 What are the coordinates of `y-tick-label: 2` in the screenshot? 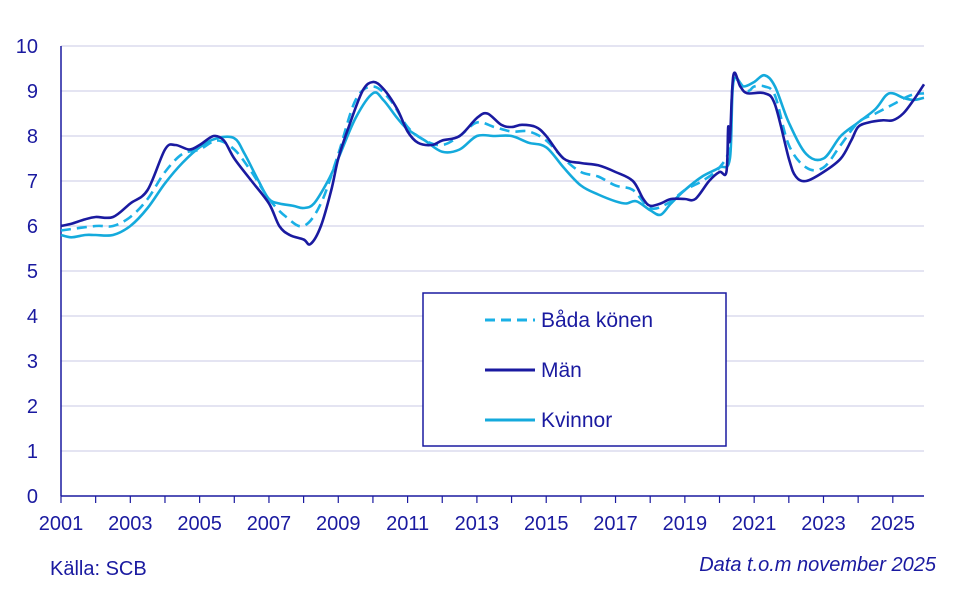 It's located at (32, 407).